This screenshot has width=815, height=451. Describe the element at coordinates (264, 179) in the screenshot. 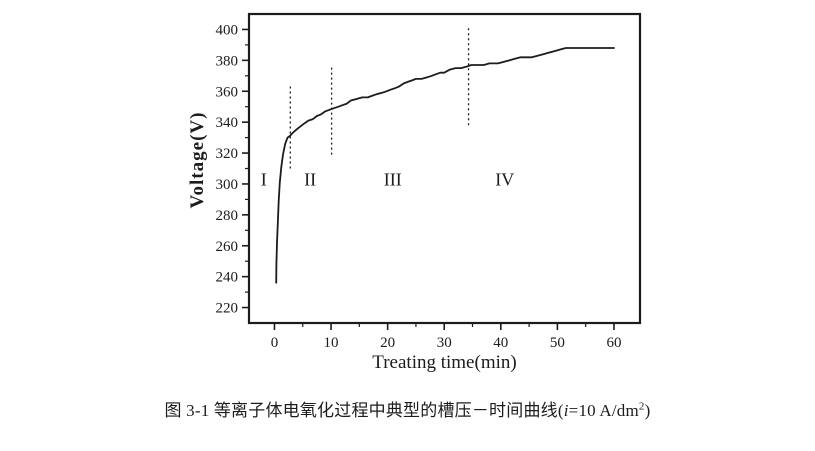

I see `region-label: I` at that location.